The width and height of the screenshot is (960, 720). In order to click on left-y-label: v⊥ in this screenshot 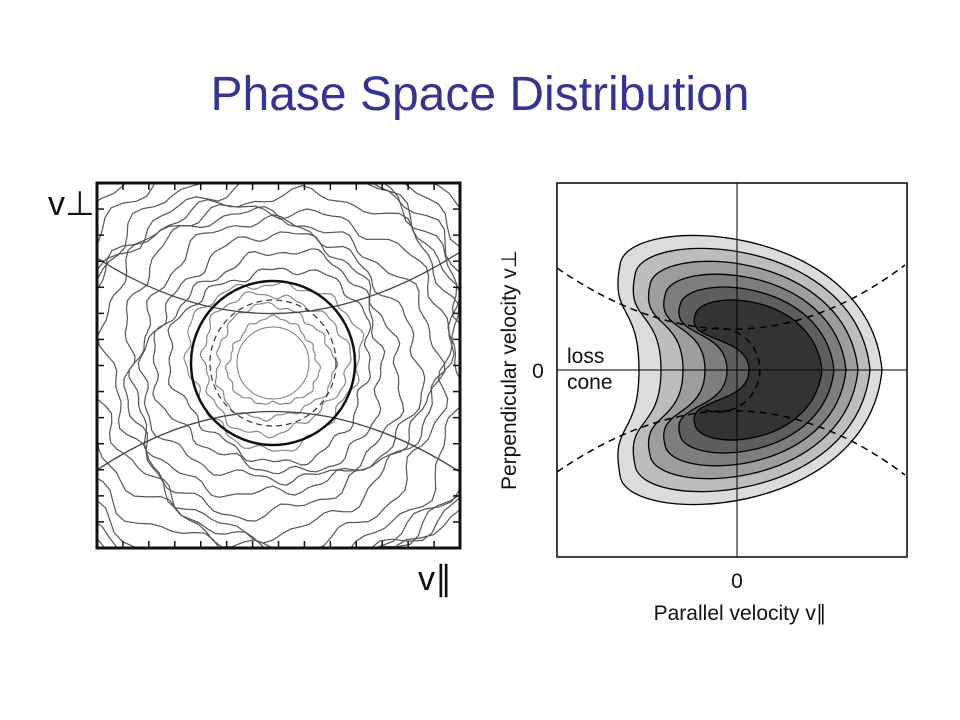, I will do `click(71, 204)`.